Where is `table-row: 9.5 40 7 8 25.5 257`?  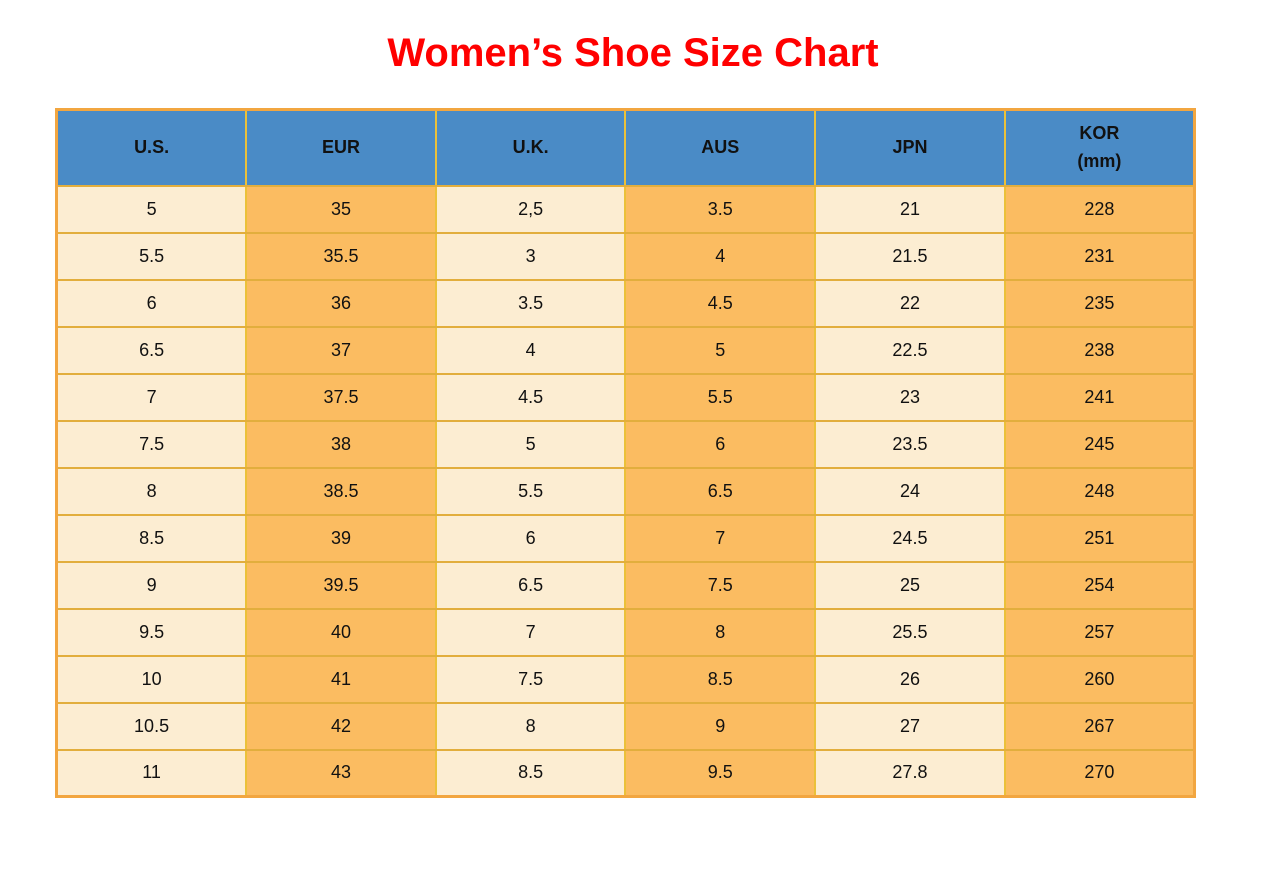 table-row: 9.5 40 7 8 25.5 257 is located at coordinates (625, 632).